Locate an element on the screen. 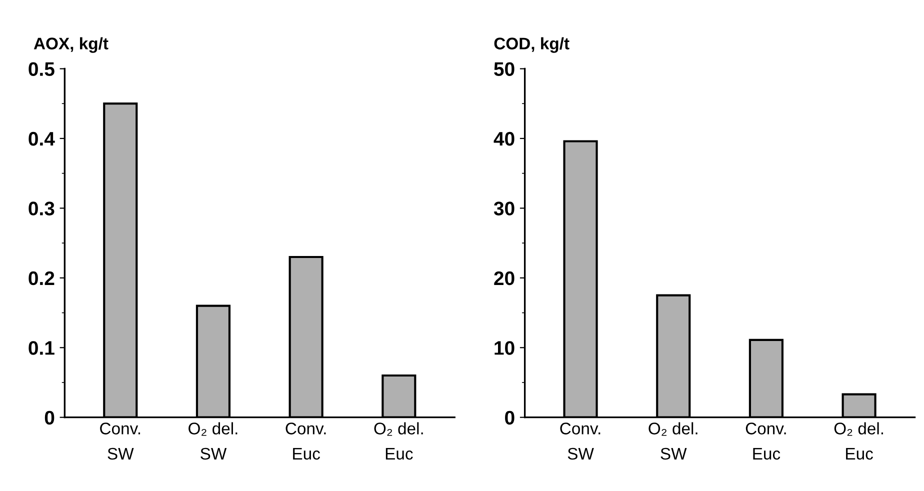  y-tick-label: 50 is located at coordinates (504, 69).